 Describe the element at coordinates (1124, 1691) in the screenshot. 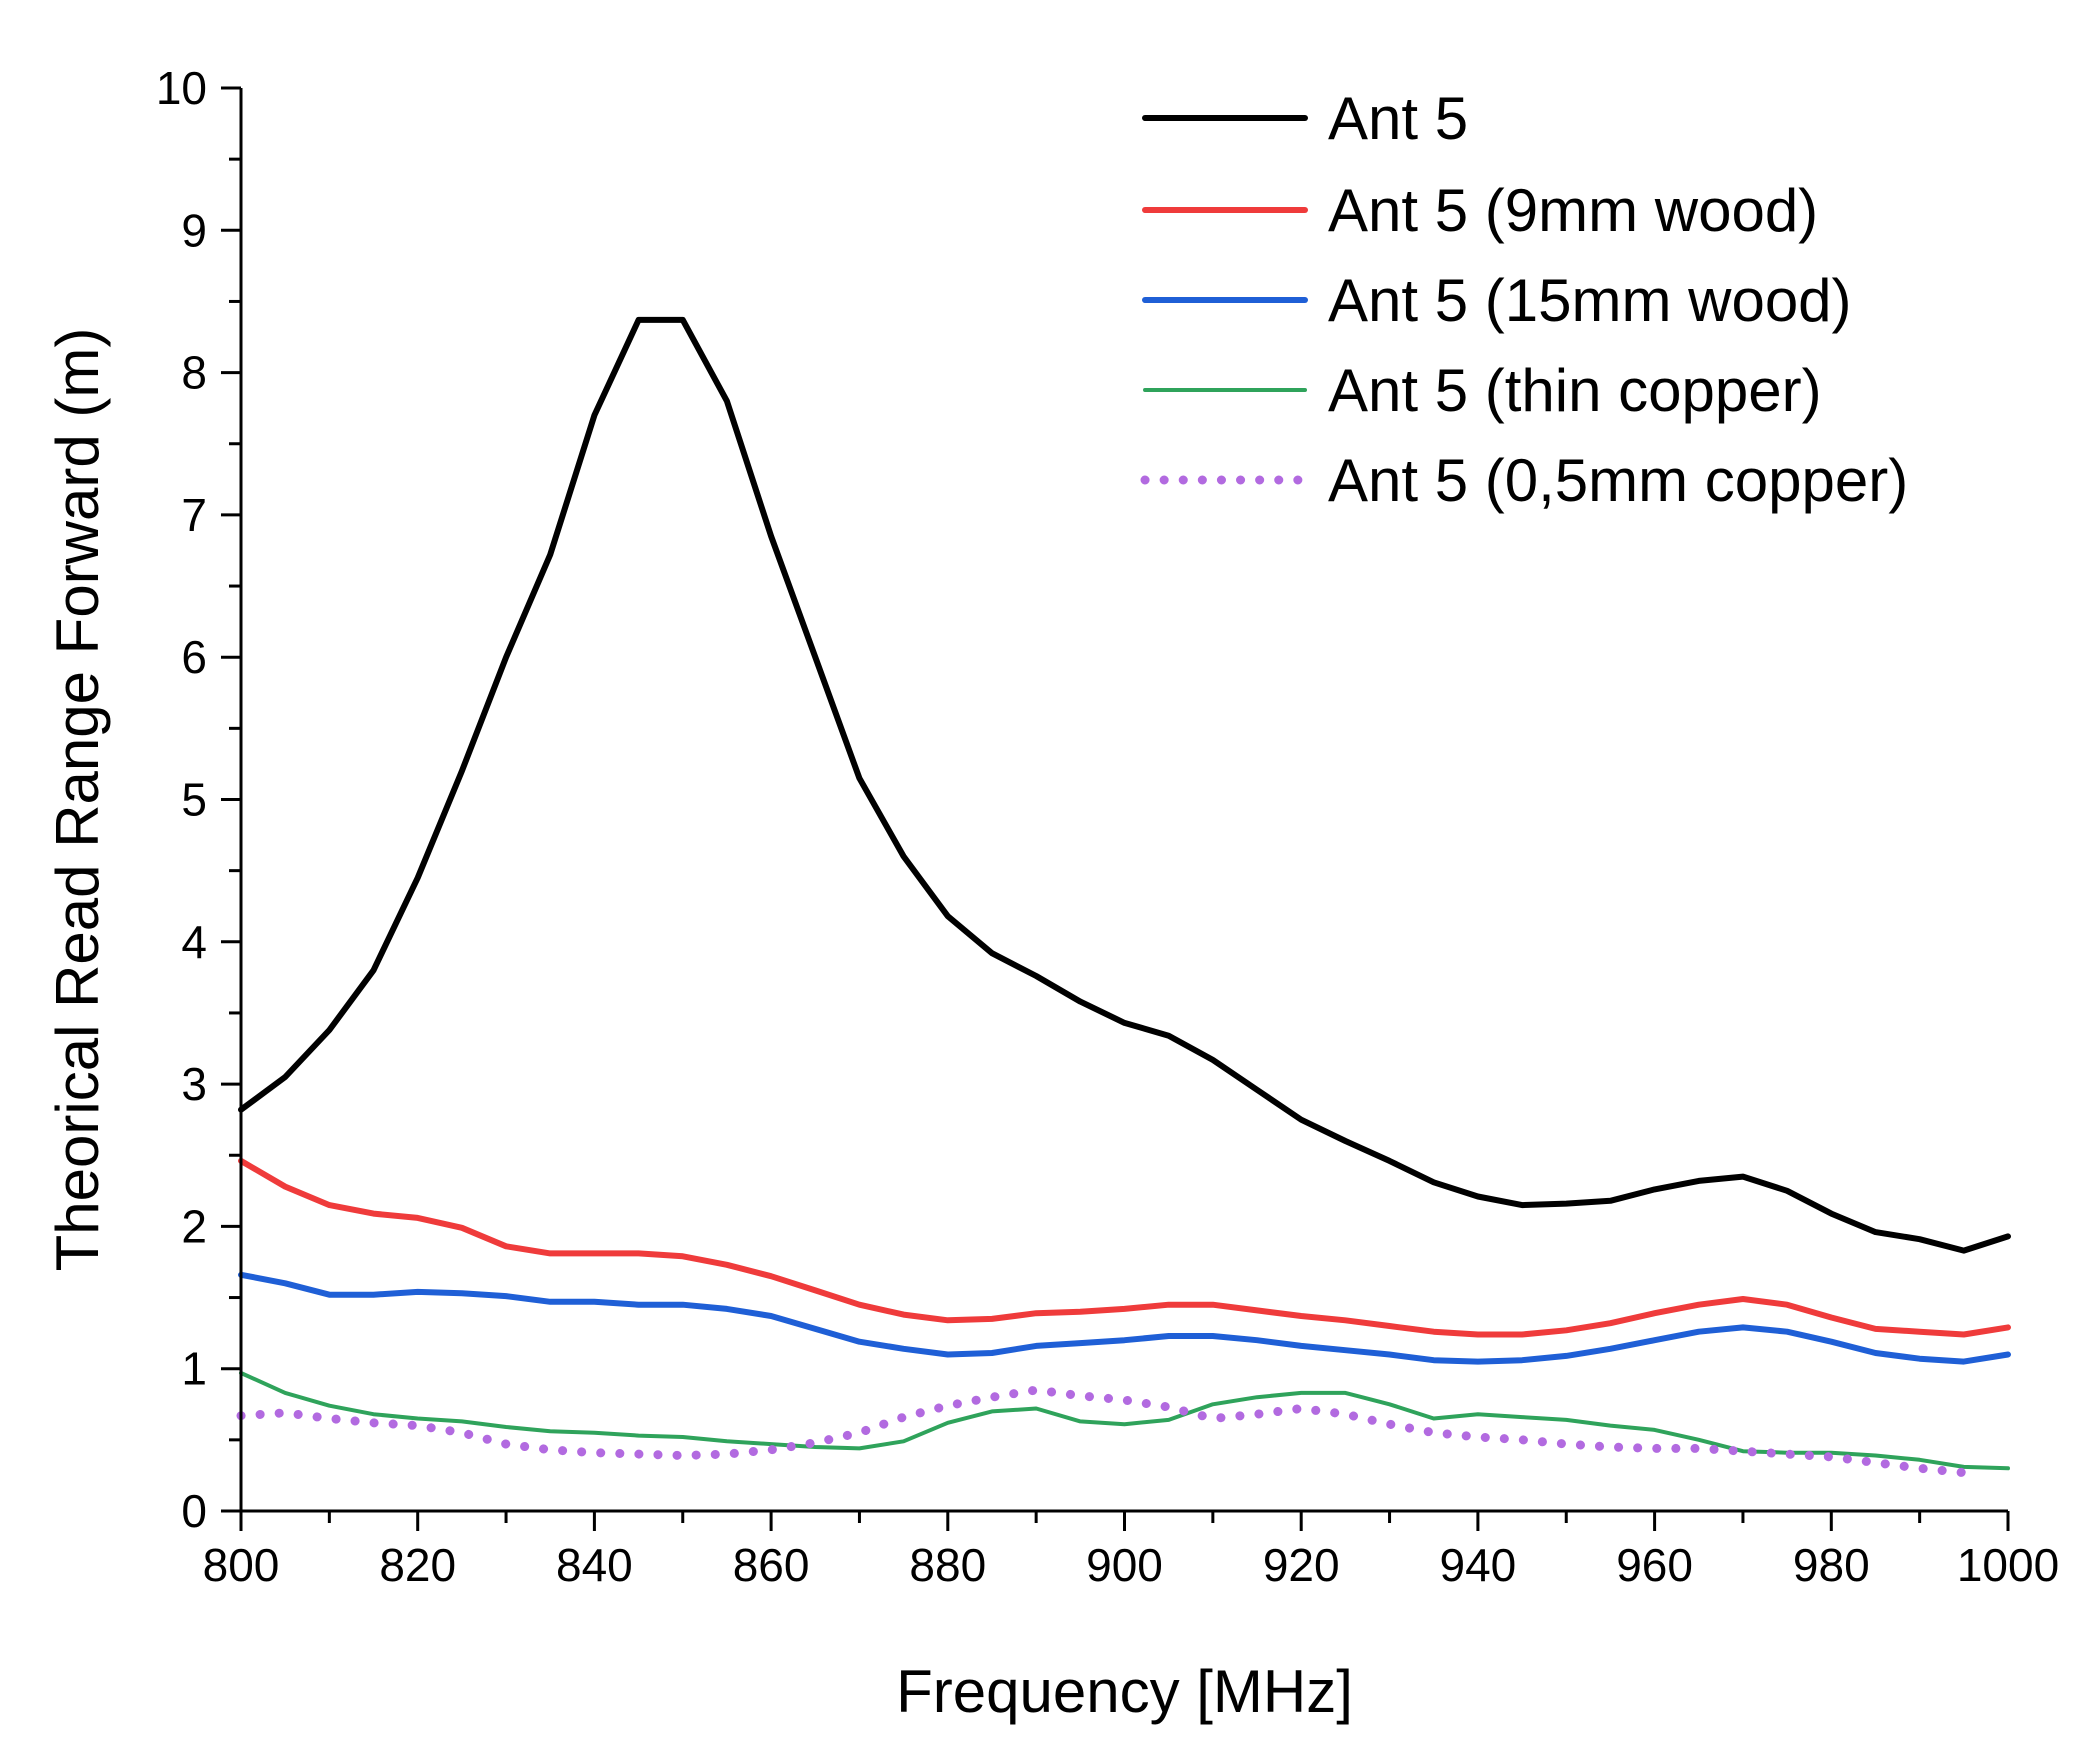

I see `x-axis-title: Frequency [MHz]` at that location.